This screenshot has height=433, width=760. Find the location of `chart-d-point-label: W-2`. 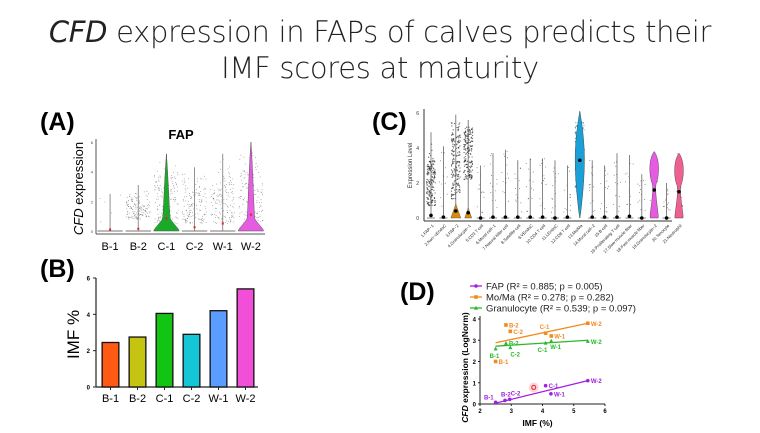

chart-d-point-label: W-2 is located at coordinates (597, 382).